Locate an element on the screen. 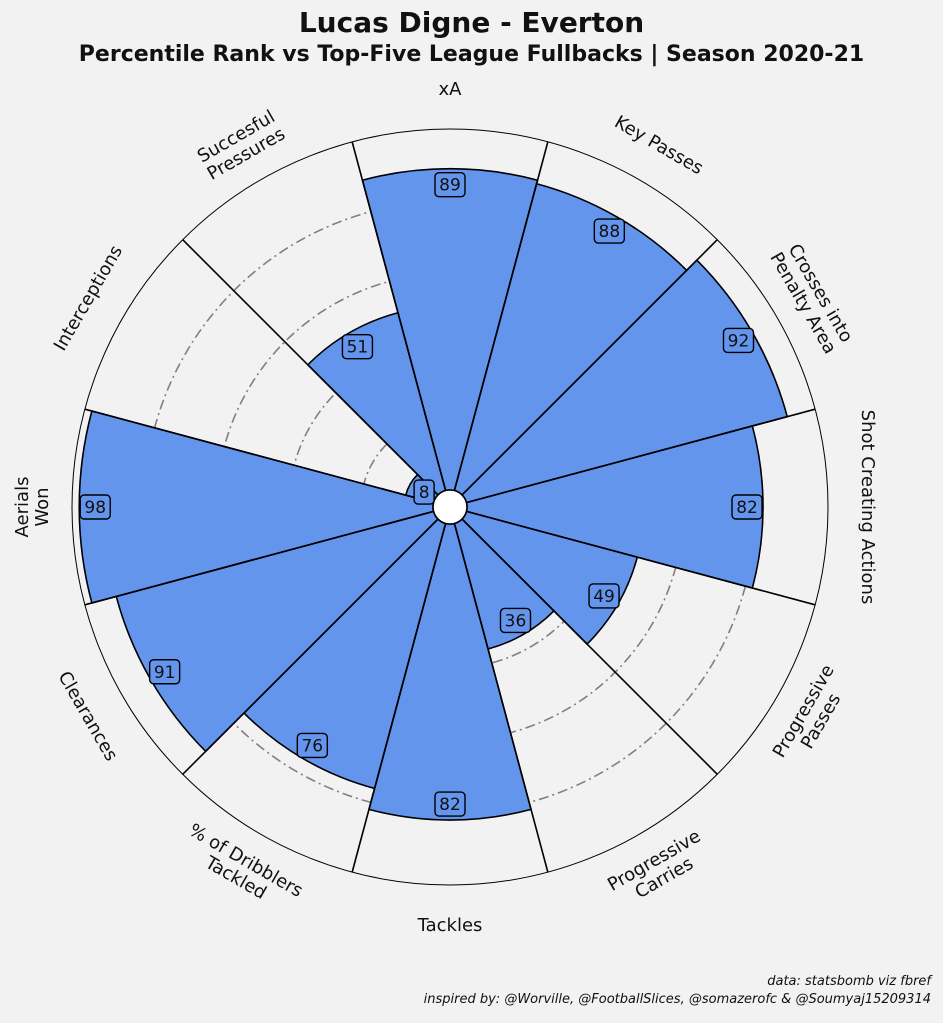  category-label-line: Clearances is located at coordinates (88, 716).